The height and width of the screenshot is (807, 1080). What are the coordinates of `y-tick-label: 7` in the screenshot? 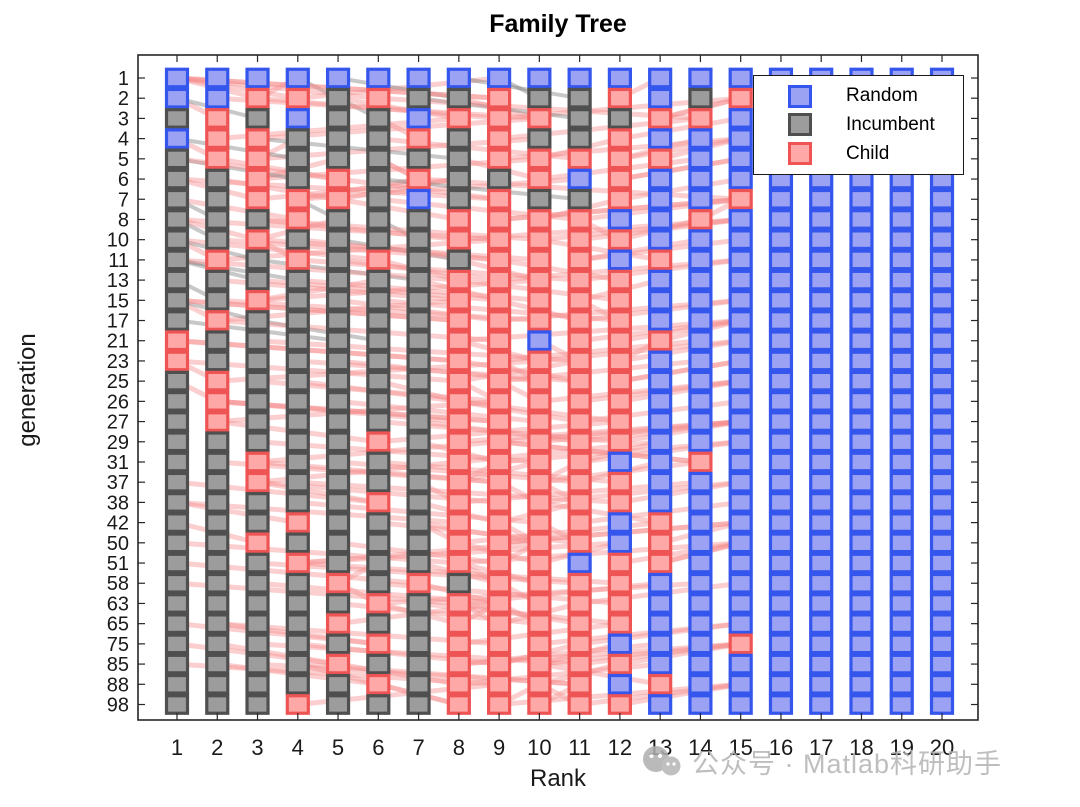 It's located at (123, 200).